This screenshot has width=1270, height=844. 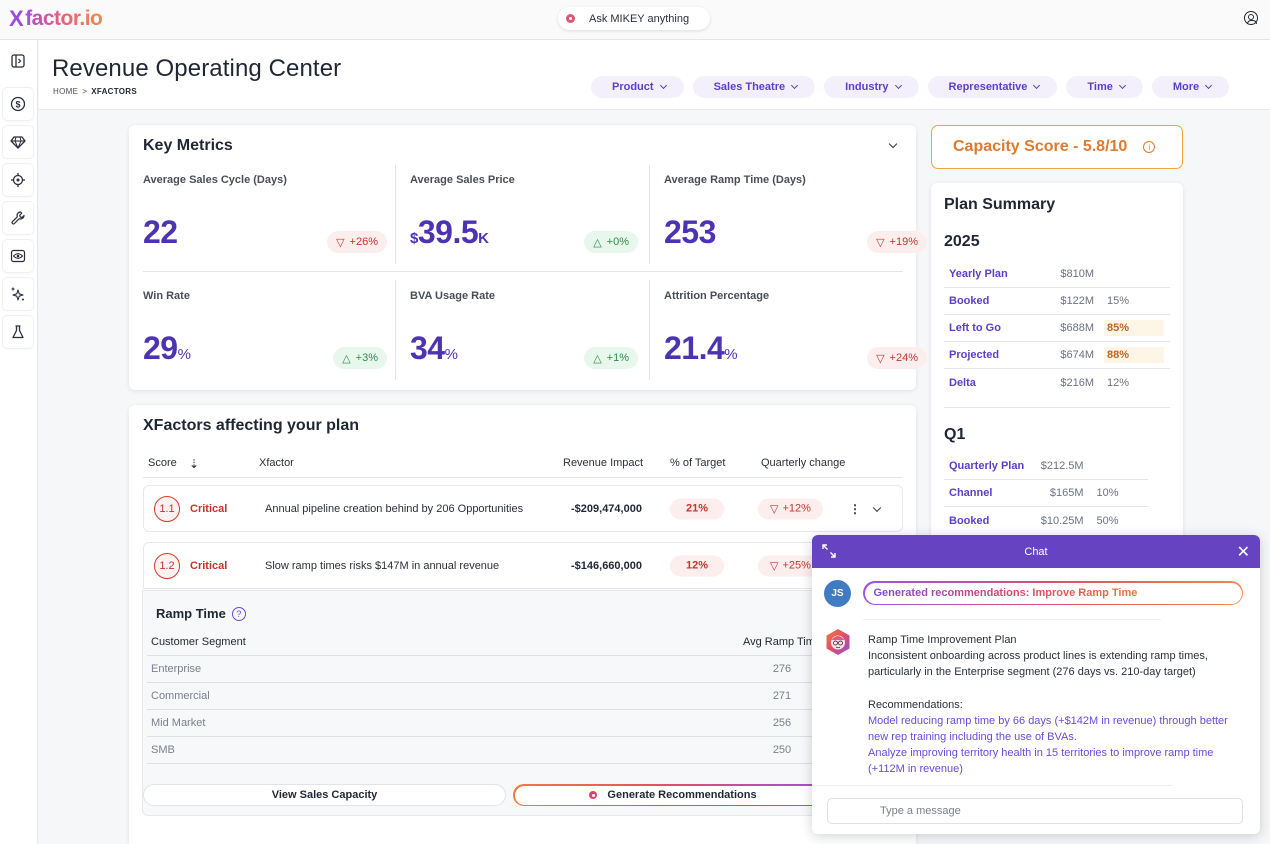 I want to click on sidebar-toggle-button, so click(x=18, y=61).